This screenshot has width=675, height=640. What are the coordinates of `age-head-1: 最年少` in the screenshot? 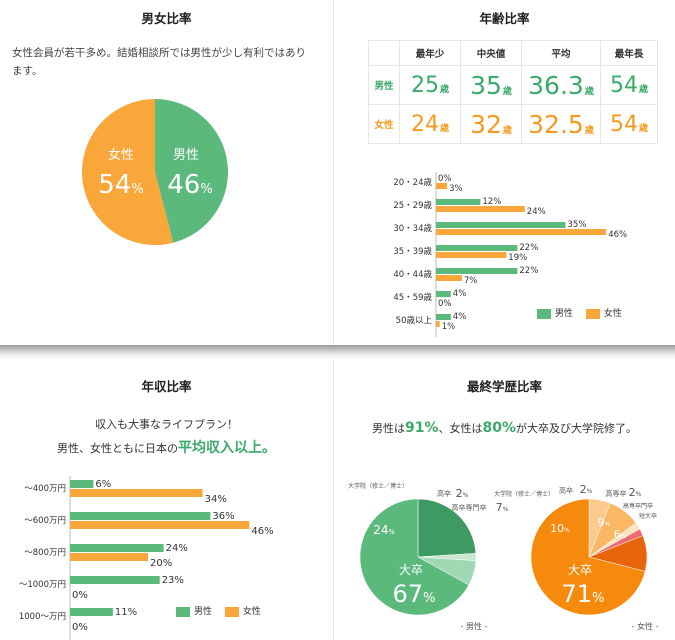 It's located at (430, 53).